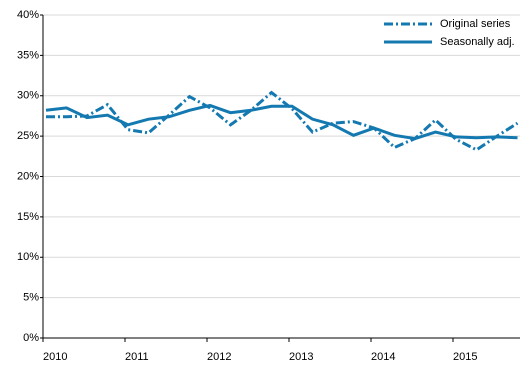  Describe the element at coordinates (465, 357) in the screenshot. I see `x-tick-label: 2015` at that location.